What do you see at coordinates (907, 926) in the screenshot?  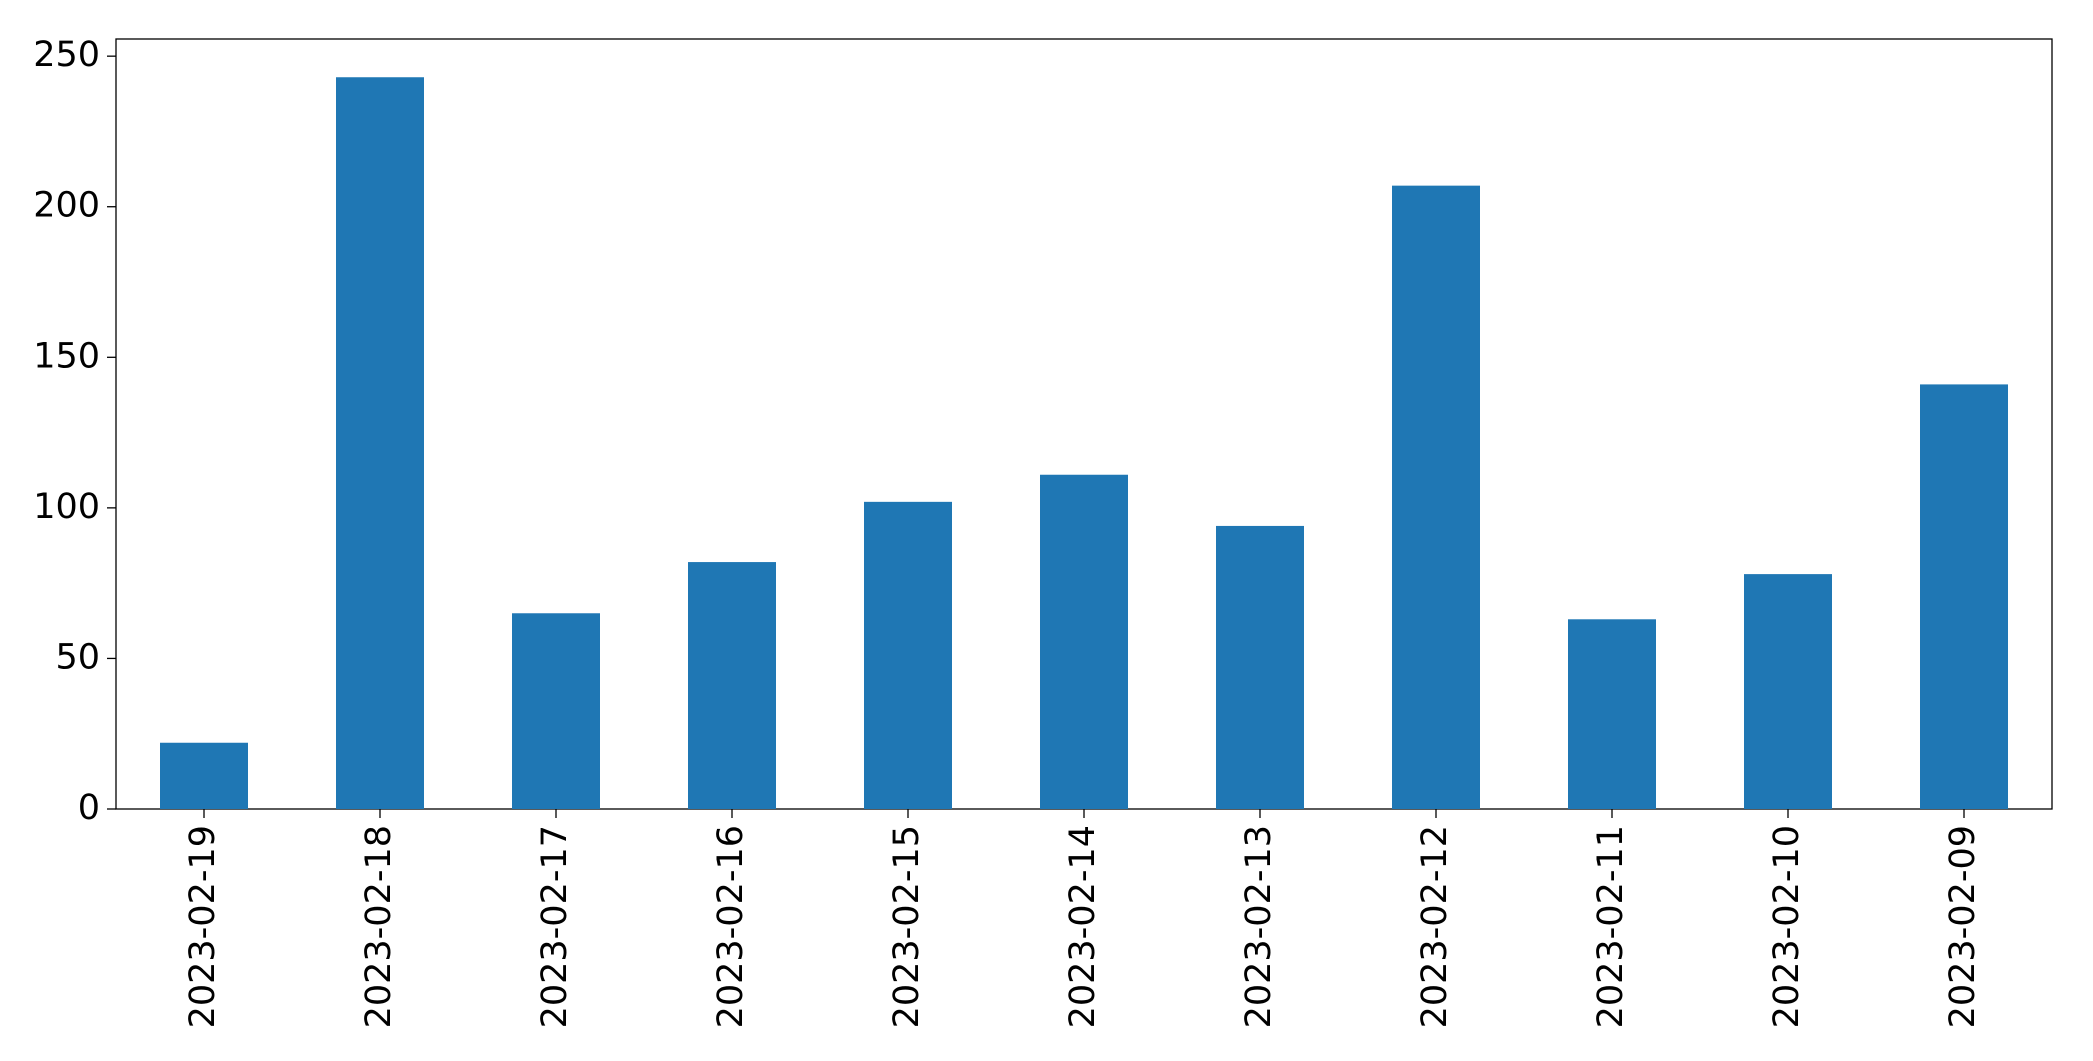 I see `x-tick-label: 2023-02-15` at bounding box center [907, 926].